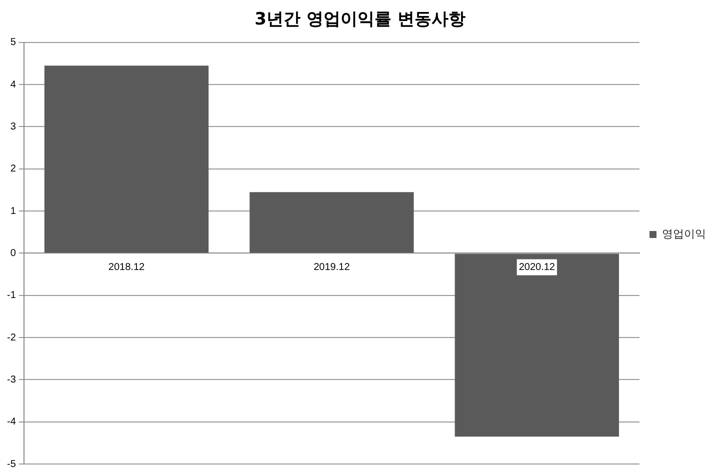  What do you see at coordinates (13, 169) in the screenshot?
I see `y-tick-label: 2` at bounding box center [13, 169].